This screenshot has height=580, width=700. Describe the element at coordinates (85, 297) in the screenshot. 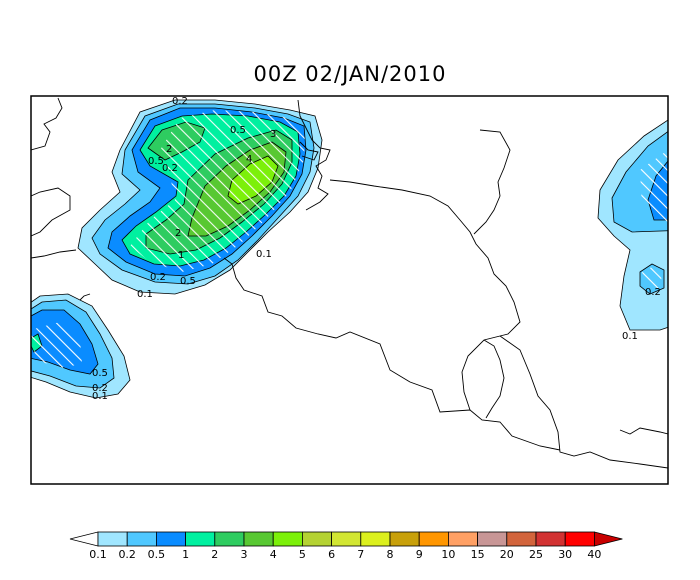

I see `french-coast` at that location.